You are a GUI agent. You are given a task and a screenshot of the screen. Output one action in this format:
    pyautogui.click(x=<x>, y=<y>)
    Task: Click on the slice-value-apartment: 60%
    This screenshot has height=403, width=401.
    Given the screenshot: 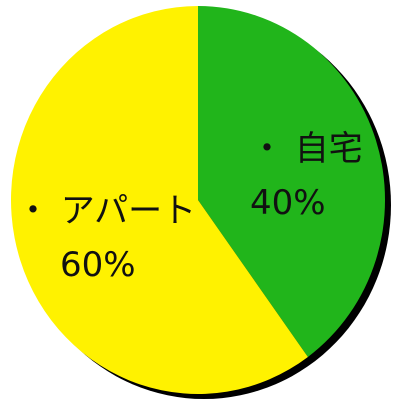 What is the action you would take?
    pyautogui.click(x=98, y=265)
    